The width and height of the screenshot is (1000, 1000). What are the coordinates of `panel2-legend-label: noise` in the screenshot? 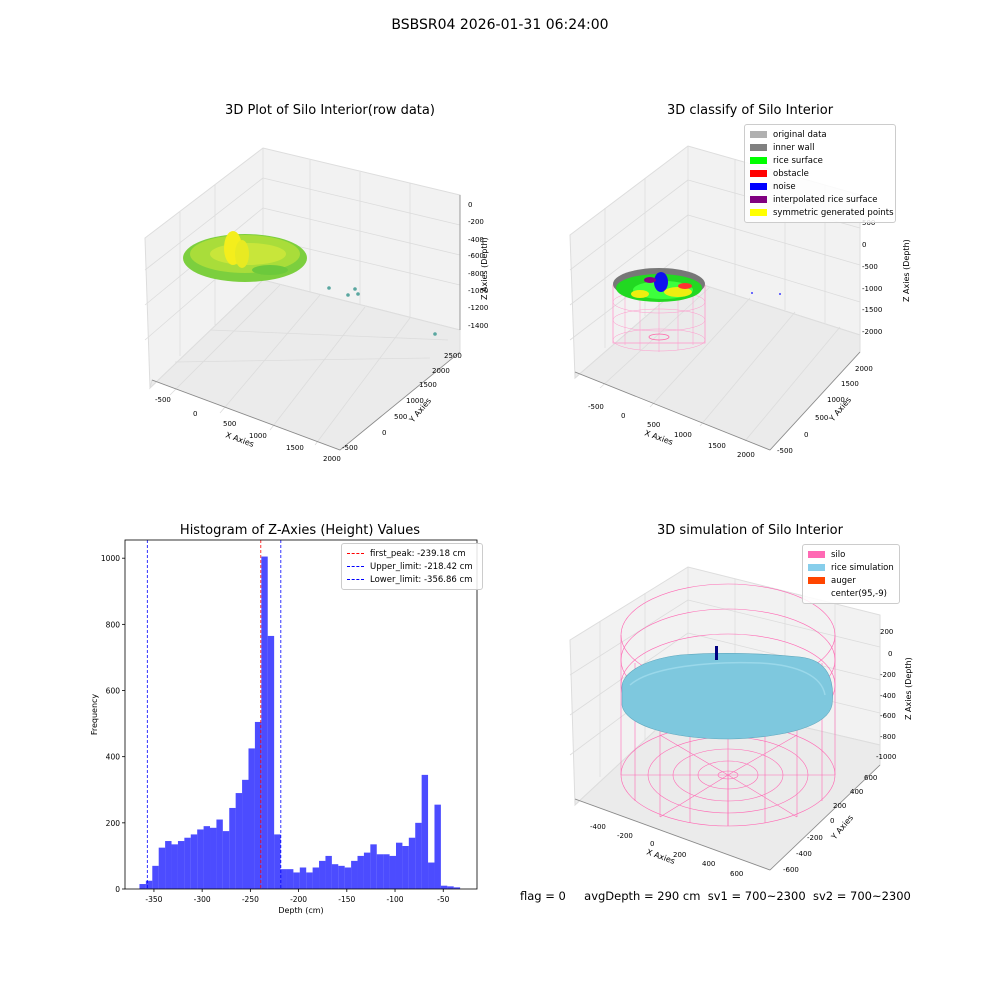 It's located at (784, 186).